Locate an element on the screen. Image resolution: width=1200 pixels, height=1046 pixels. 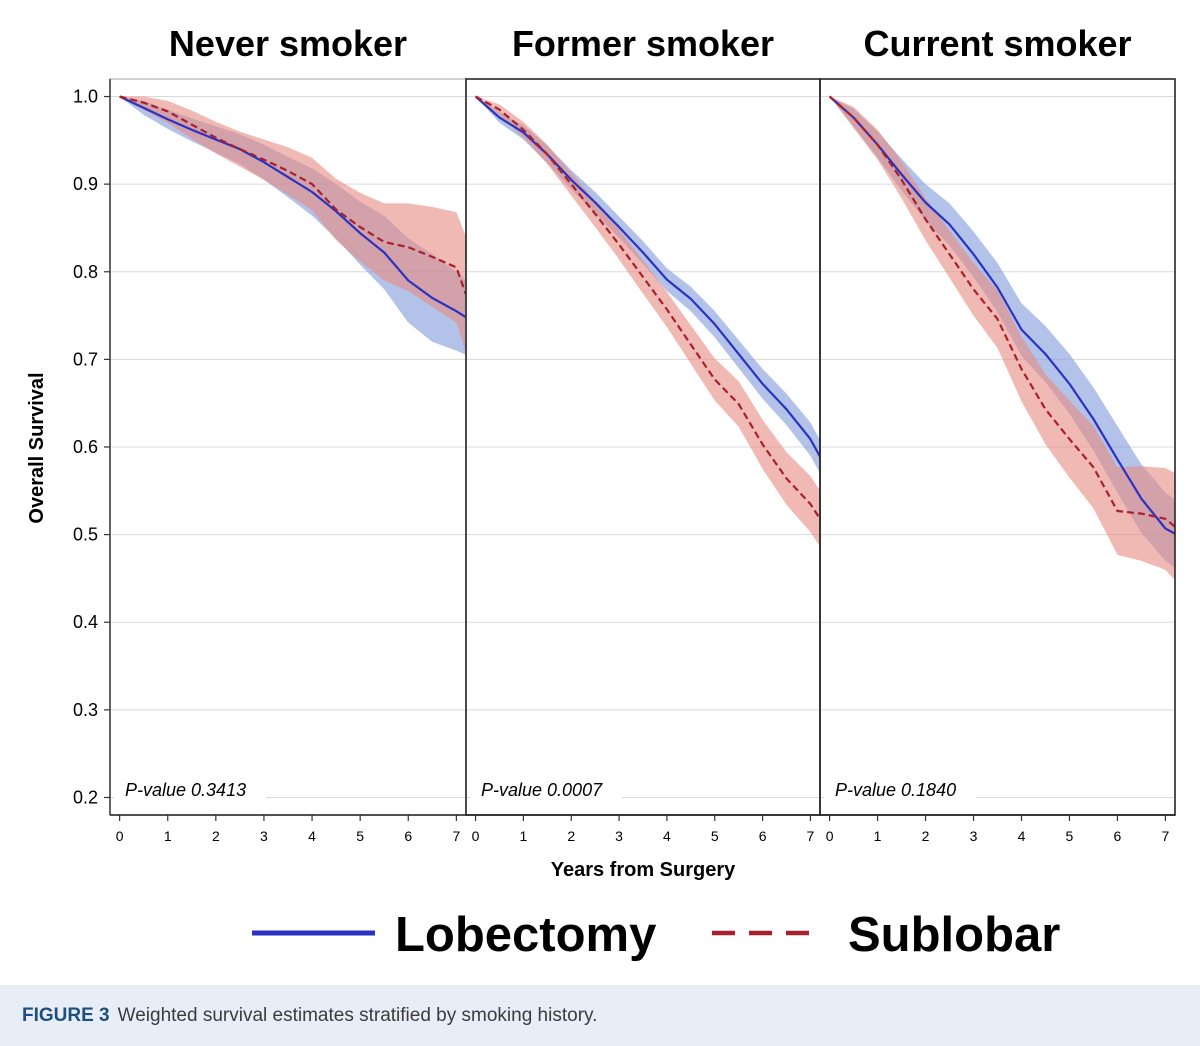
p-value-label: P-value 0.3413 is located at coordinates (185, 790).